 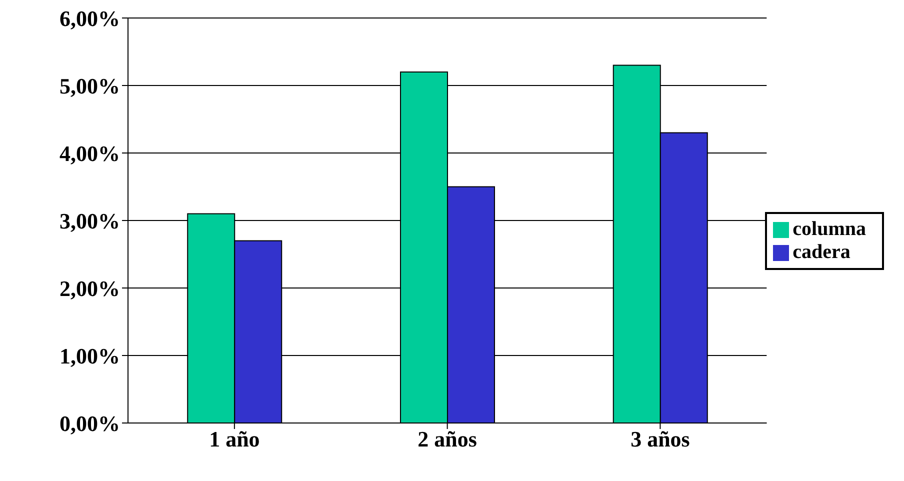 I want to click on y-tick-label: 3,00%, so click(x=90, y=221).